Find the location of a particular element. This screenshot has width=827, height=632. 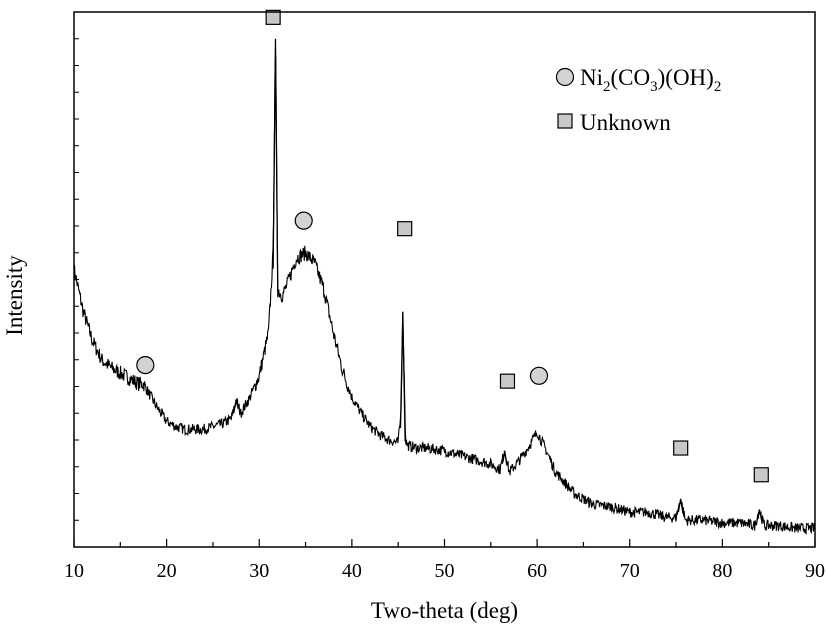

x-tick-label-80: 80 is located at coordinates (722, 571).